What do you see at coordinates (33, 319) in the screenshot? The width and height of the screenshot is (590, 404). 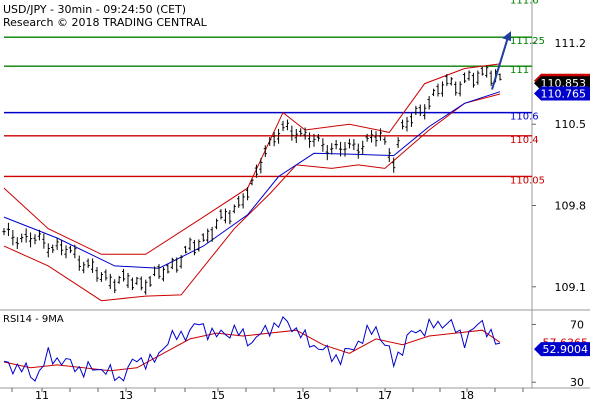 I see `rsi-title: RSI14 - 9MA` at bounding box center [33, 319].